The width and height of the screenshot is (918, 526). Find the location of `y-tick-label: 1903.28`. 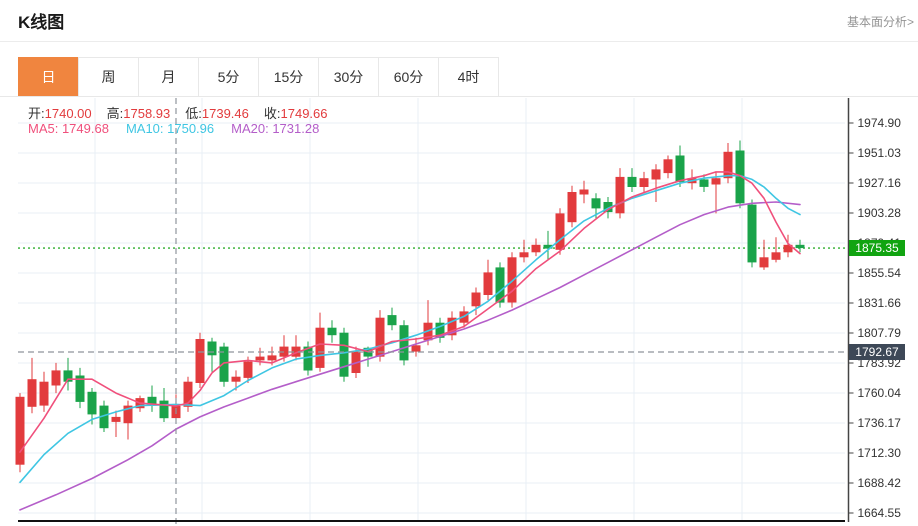

y-tick-label: 1903.28 is located at coordinates (880, 213).